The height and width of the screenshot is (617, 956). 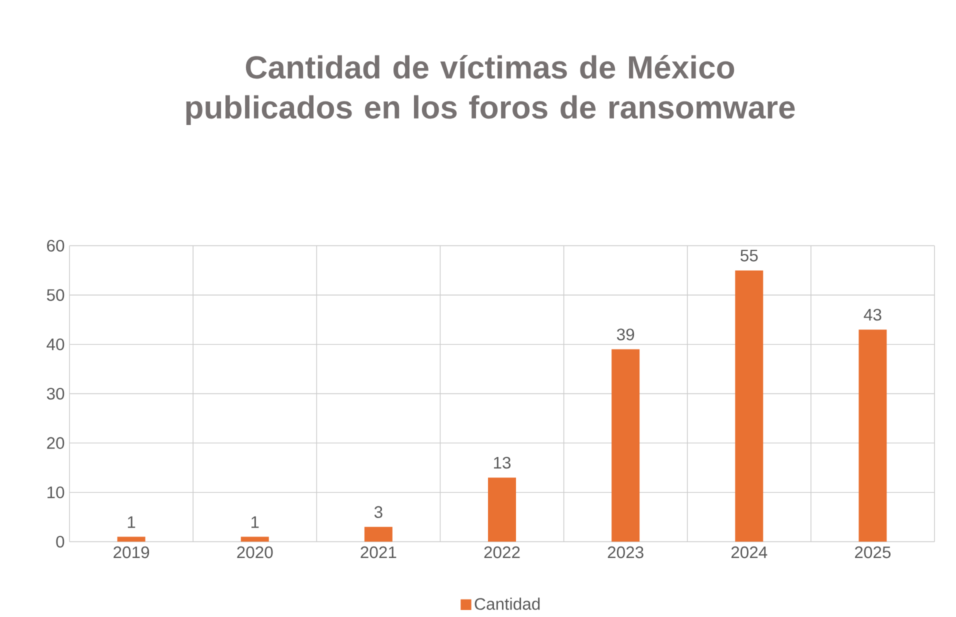 What do you see at coordinates (255, 552) in the screenshot?
I see `x-tick-label: 2020` at bounding box center [255, 552].